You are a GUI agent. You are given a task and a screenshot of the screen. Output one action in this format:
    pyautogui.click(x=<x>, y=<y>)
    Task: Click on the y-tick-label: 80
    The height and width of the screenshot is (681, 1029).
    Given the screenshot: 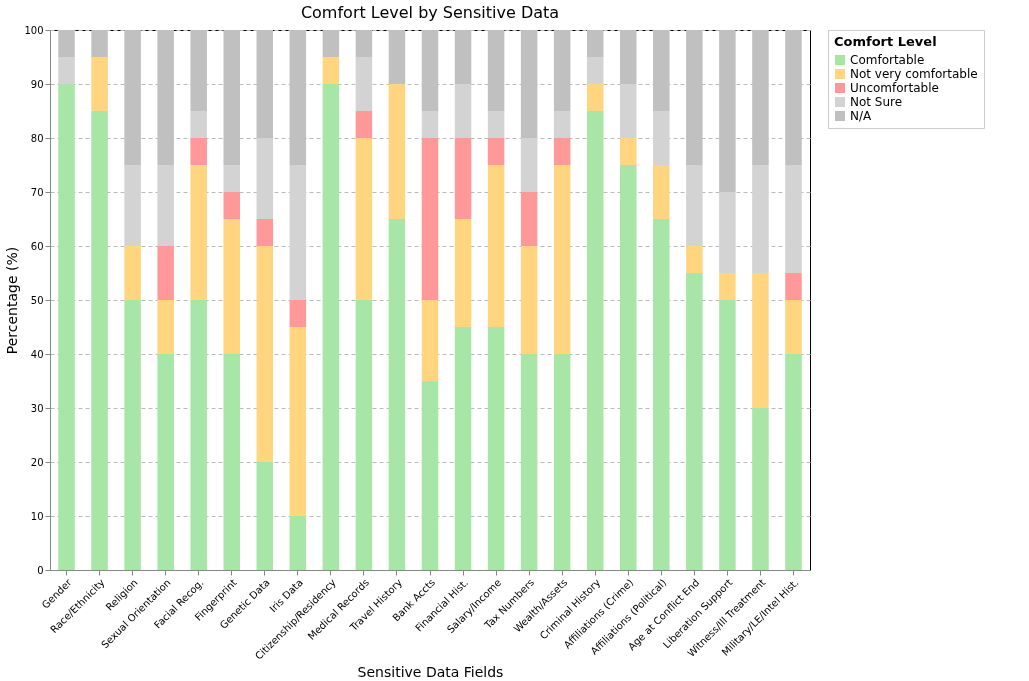 What is the action you would take?
    pyautogui.click(x=37, y=138)
    